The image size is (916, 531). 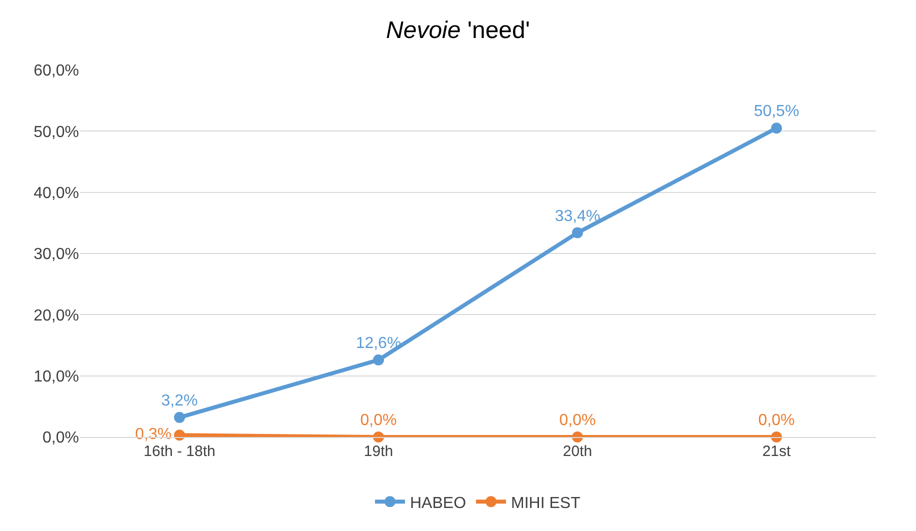 What do you see at coordinates (56, 193) in the screenshot?
I see `y-tick-label: 40,0%` at bounding box center [56, 193].